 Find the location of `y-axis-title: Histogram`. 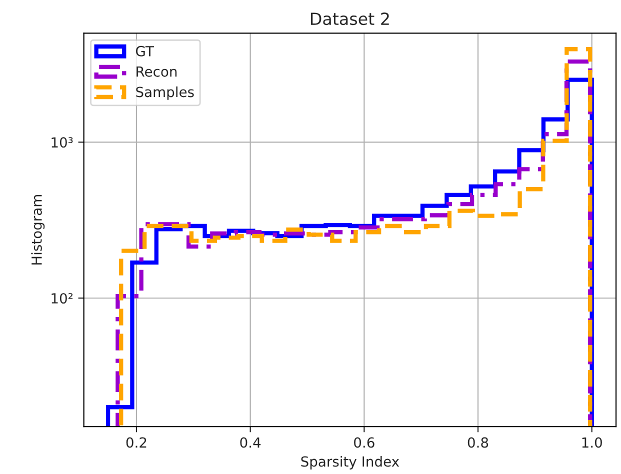

y-axis-title: Histogram is located at coordinates (38, 230).